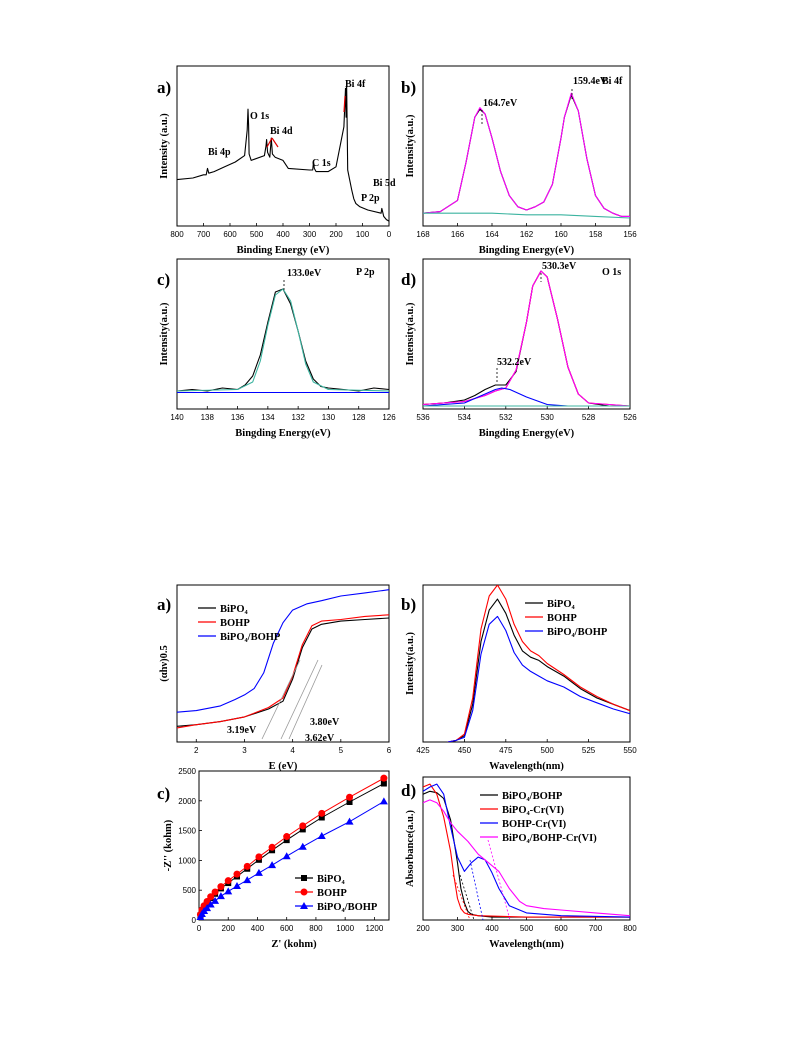 The height and width of the screenshot is (1057, 793). What do you see at coordinates (590, 81) in the screenshot?
I see `peak-annotation: 159.4eV` at bounding box center [590, 81].